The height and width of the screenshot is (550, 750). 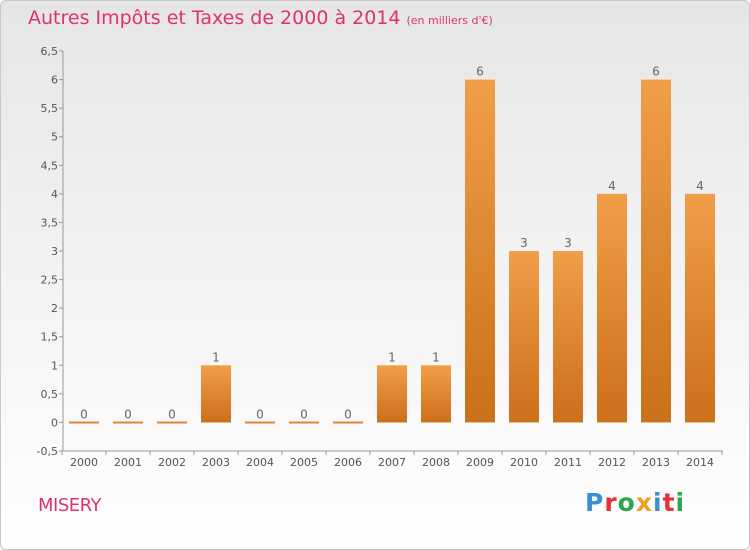 What do you see at coordinates (172, 462) in the screenshot?
I see `x-tick-label: 2002` at bounding box center [172, 462].